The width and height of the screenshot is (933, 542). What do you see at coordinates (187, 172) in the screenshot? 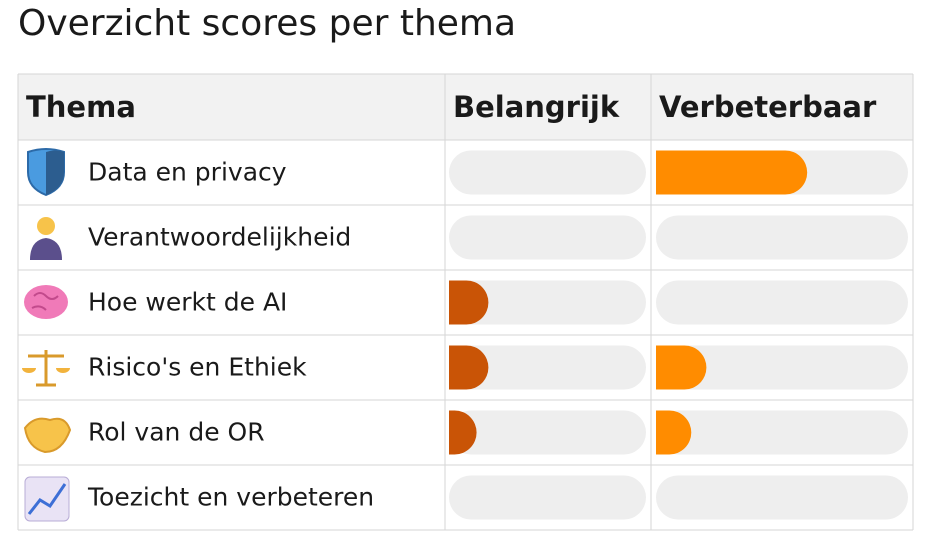
I see `row-label: Data en privacy` at bounding box center [187, 172].